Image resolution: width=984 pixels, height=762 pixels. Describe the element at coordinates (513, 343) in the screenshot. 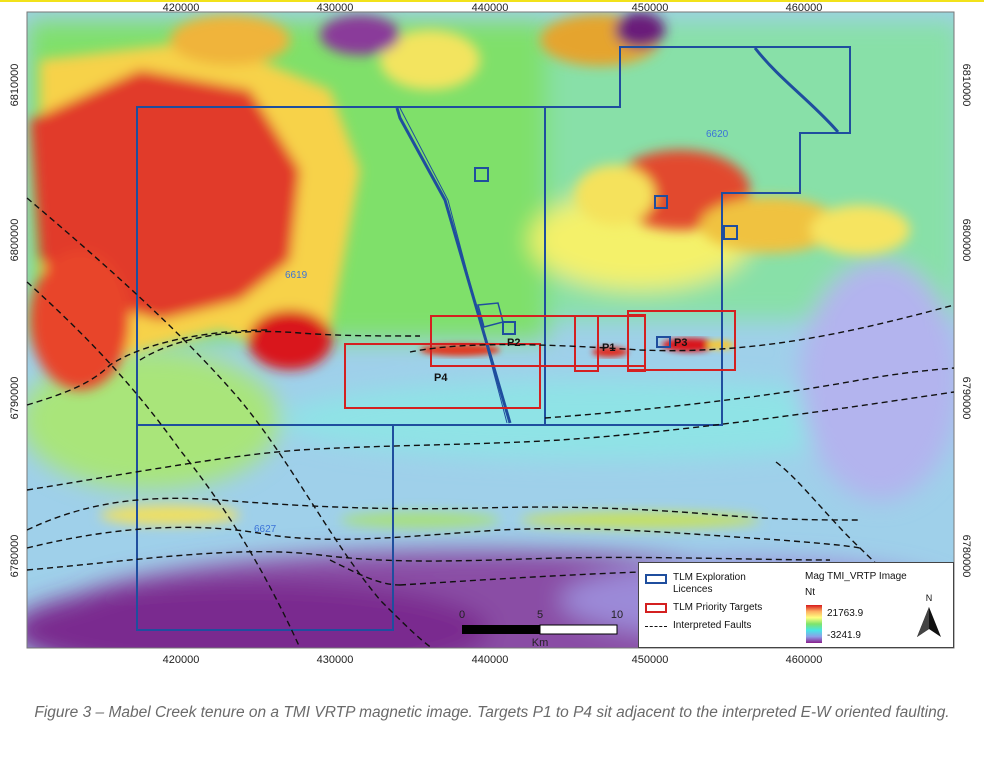

I see `target-label-p2: P2` at that location.